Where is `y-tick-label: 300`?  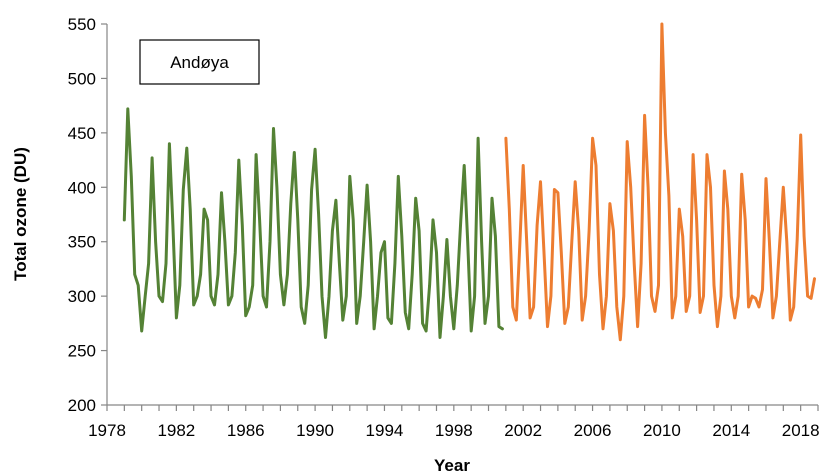
y-tick-label: 300 is located at coordinates (82, 296).